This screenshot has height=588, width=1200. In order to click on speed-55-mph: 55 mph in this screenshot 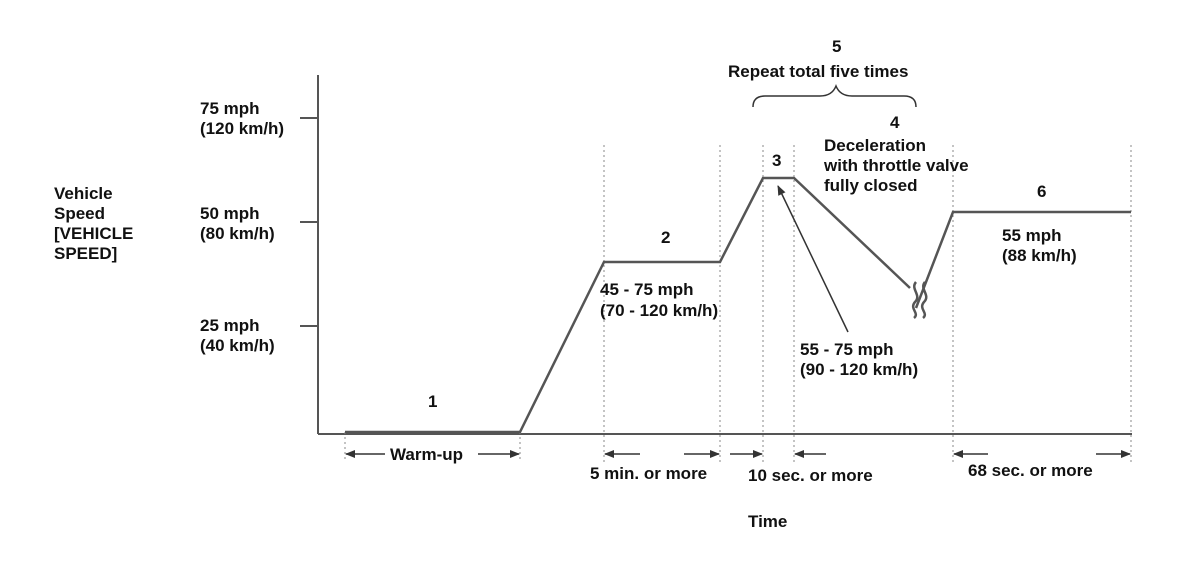, I will do `click(1032, 235)`.